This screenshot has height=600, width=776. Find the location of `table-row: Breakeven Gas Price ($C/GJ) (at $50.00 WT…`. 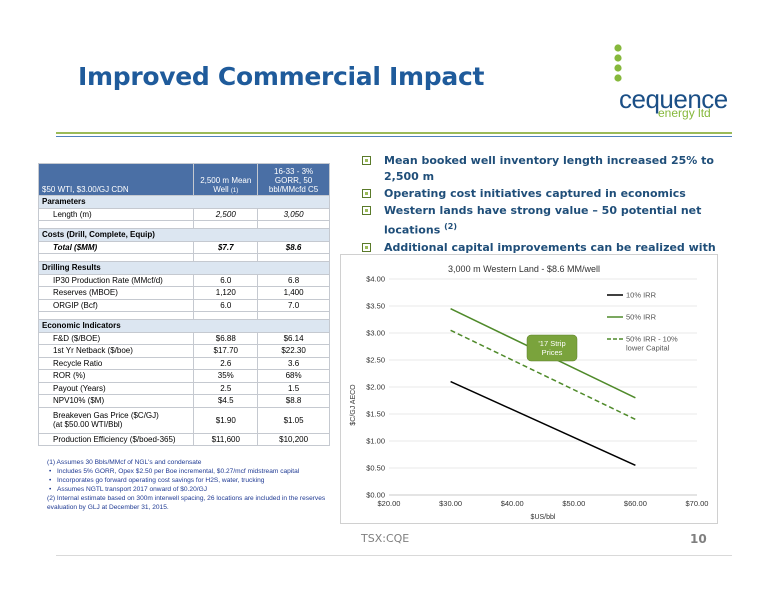

table-row: Breakeven Gas Price ($C/GJ) (at $50.00 WT… is located at coordinates (183, 420).